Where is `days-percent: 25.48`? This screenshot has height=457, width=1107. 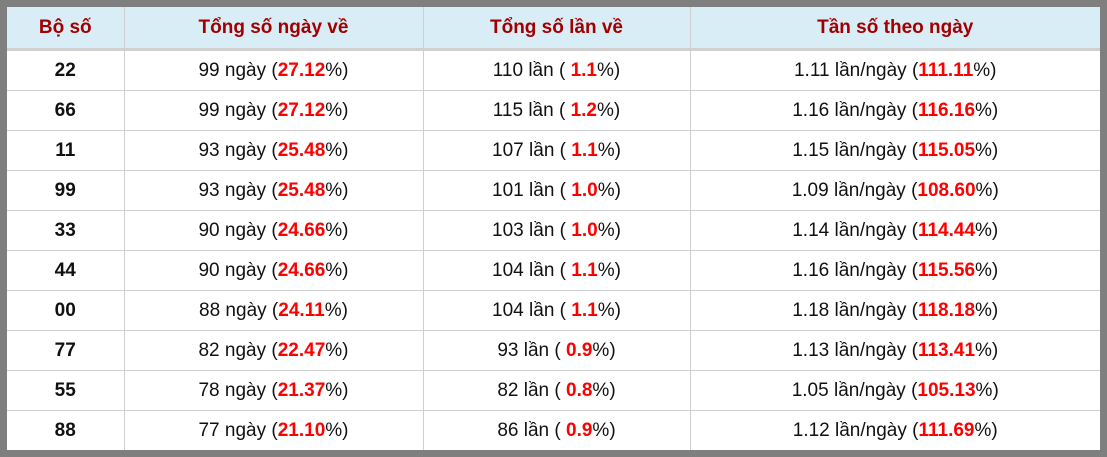
days-percent: 25.48 is located at coordinates (301, 190).